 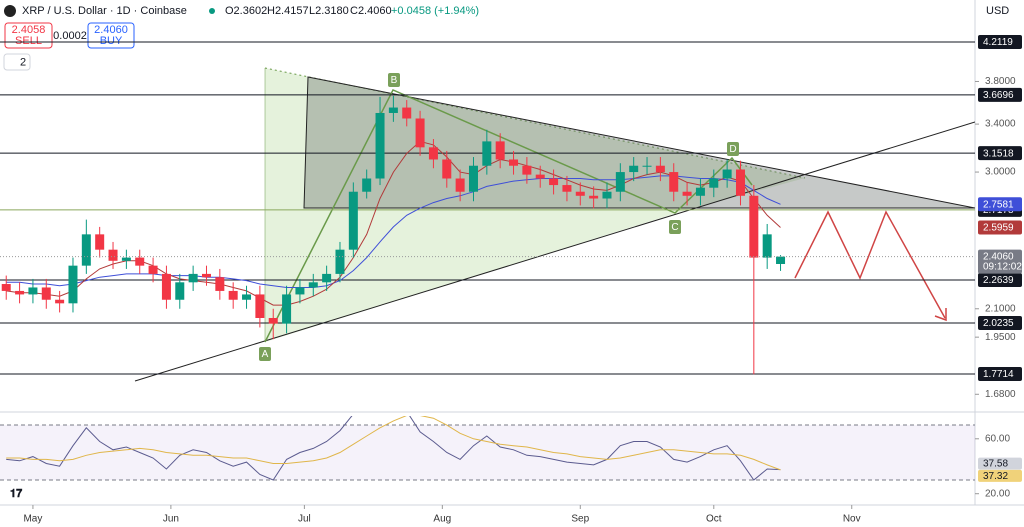 What do you see at coordinates (1000, 308) in the screenshot?
I see `y-tick-label: 2.1000` at bounding box center [1000, 308].